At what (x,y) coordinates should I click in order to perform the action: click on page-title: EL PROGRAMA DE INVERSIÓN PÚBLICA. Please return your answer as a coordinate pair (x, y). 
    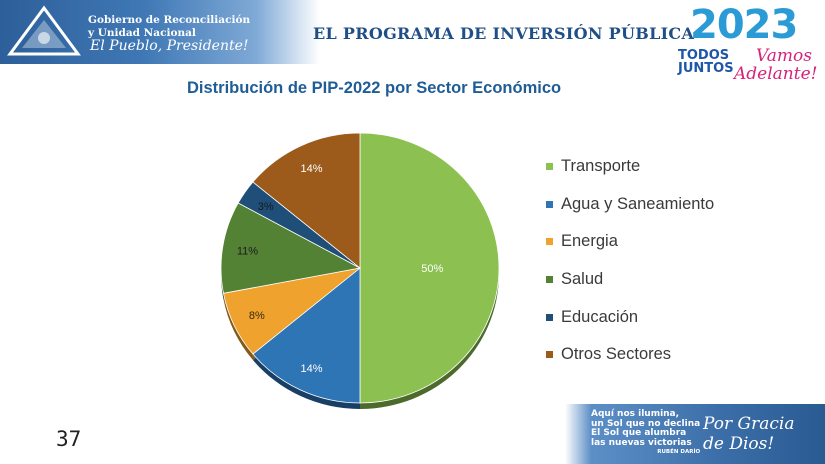
    Looking at the image, I should click on (504, 33).